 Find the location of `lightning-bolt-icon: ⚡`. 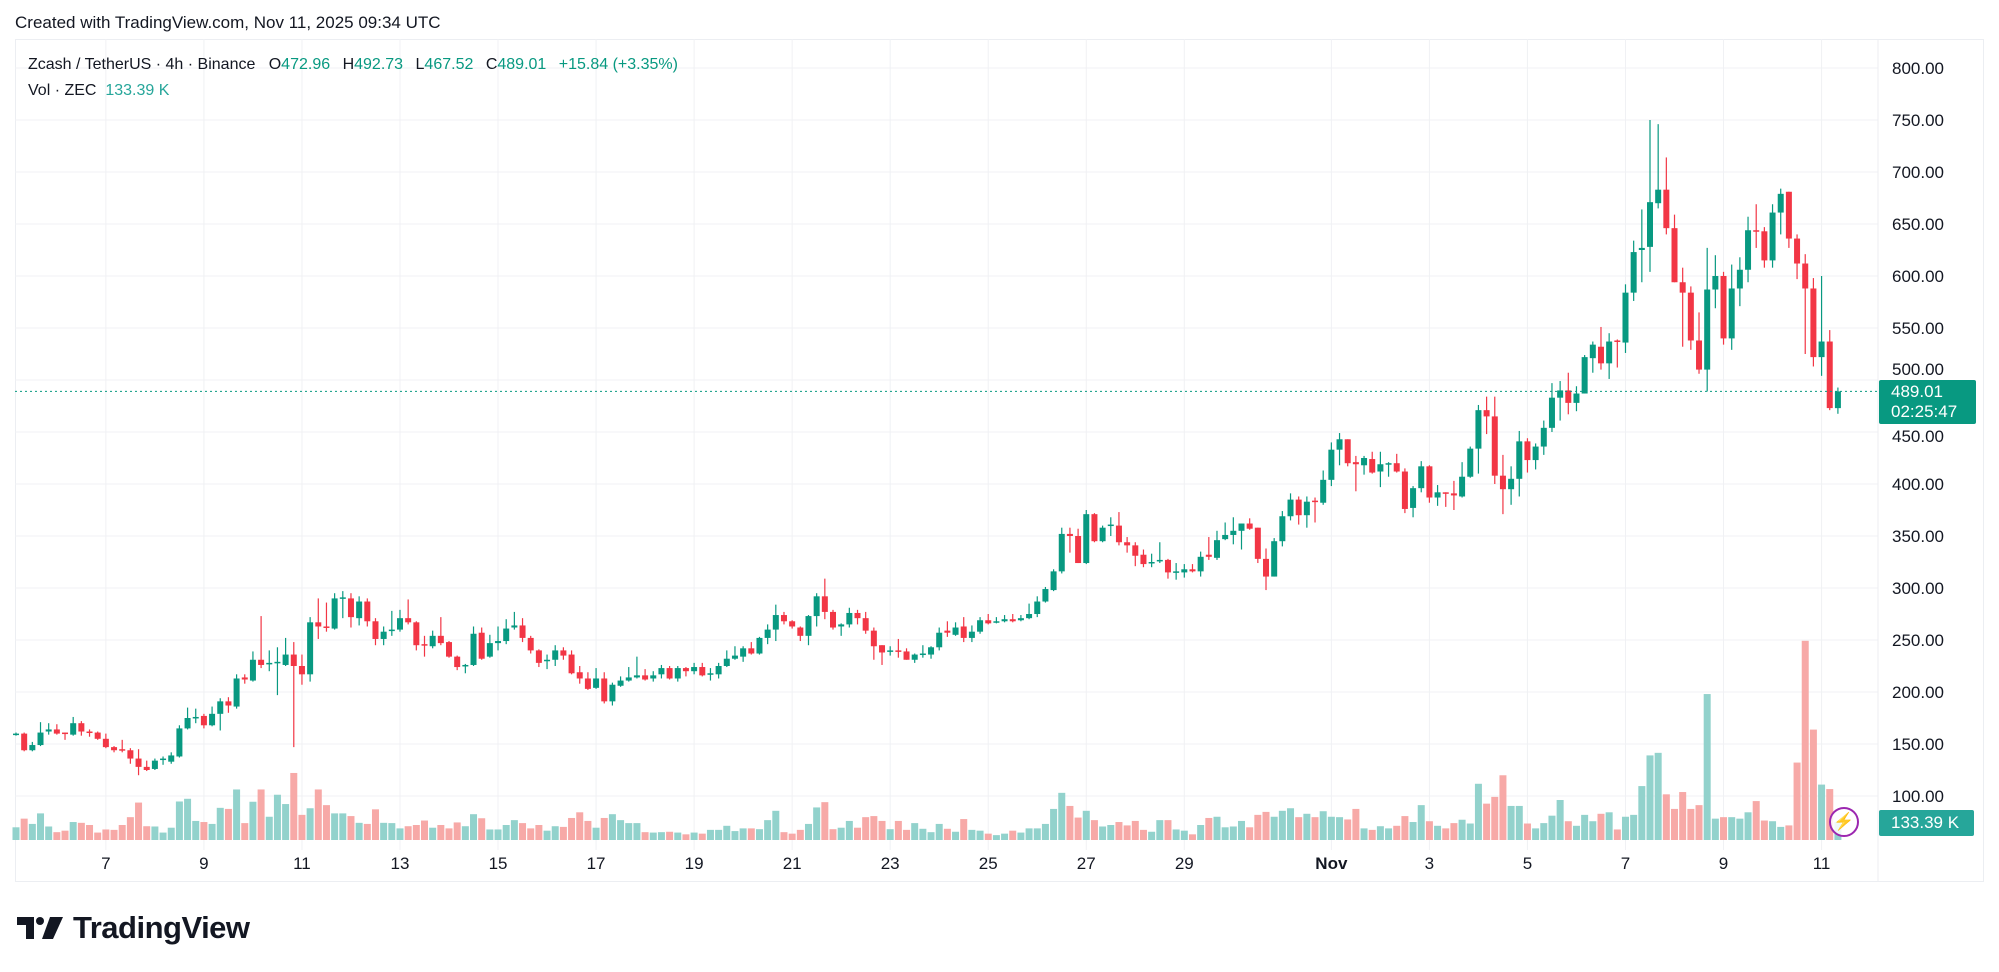

lightning-bolt-icon: ⚡ is located at coordinates (1844, 822).